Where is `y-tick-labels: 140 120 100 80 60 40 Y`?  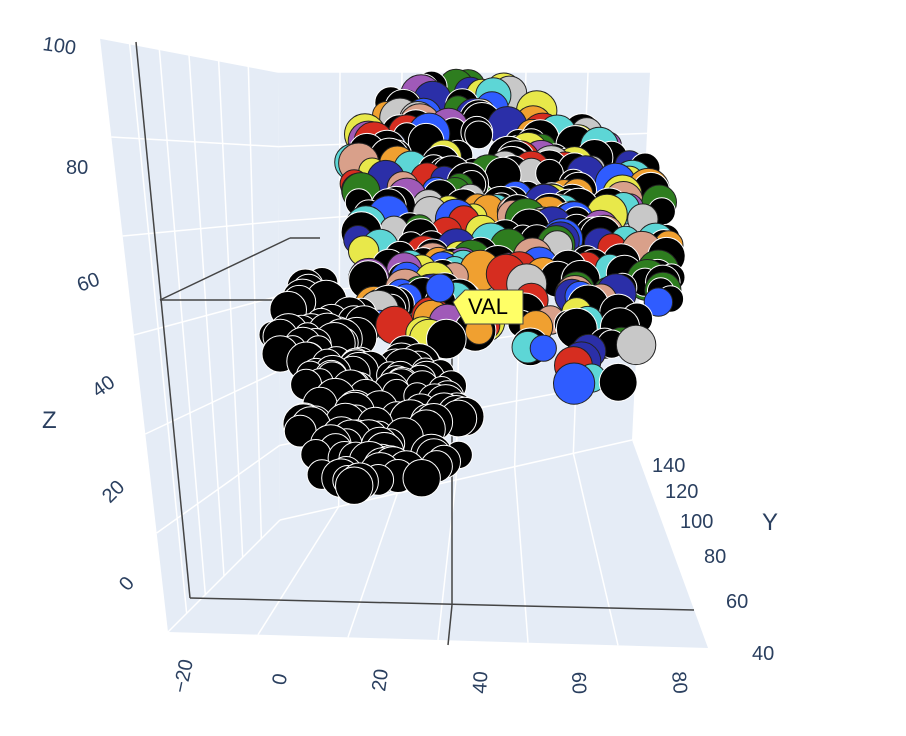 y-tick-labels: 140 120 100 80 60 40 Y is located at coordinates (715, 560).